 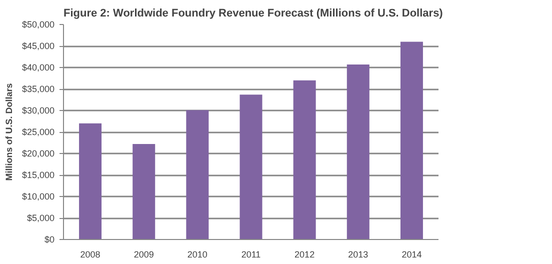 I want to click on y-tick-label: $15,000, so click(x=38, y=175).